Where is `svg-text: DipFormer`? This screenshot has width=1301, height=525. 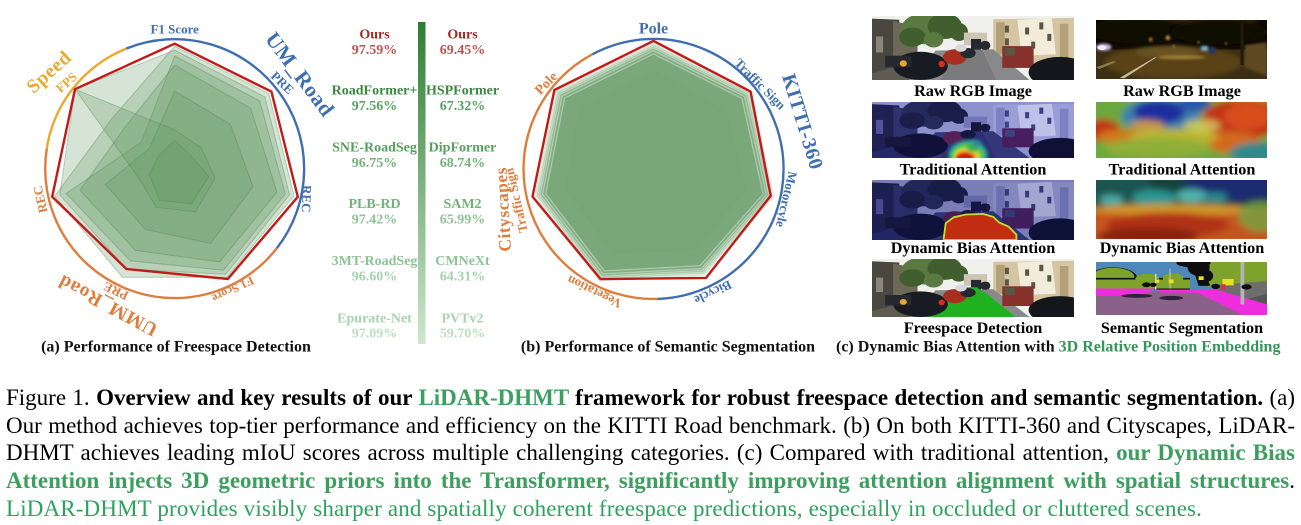 svg-text: DipFormer is located at coordinates (463, 148).